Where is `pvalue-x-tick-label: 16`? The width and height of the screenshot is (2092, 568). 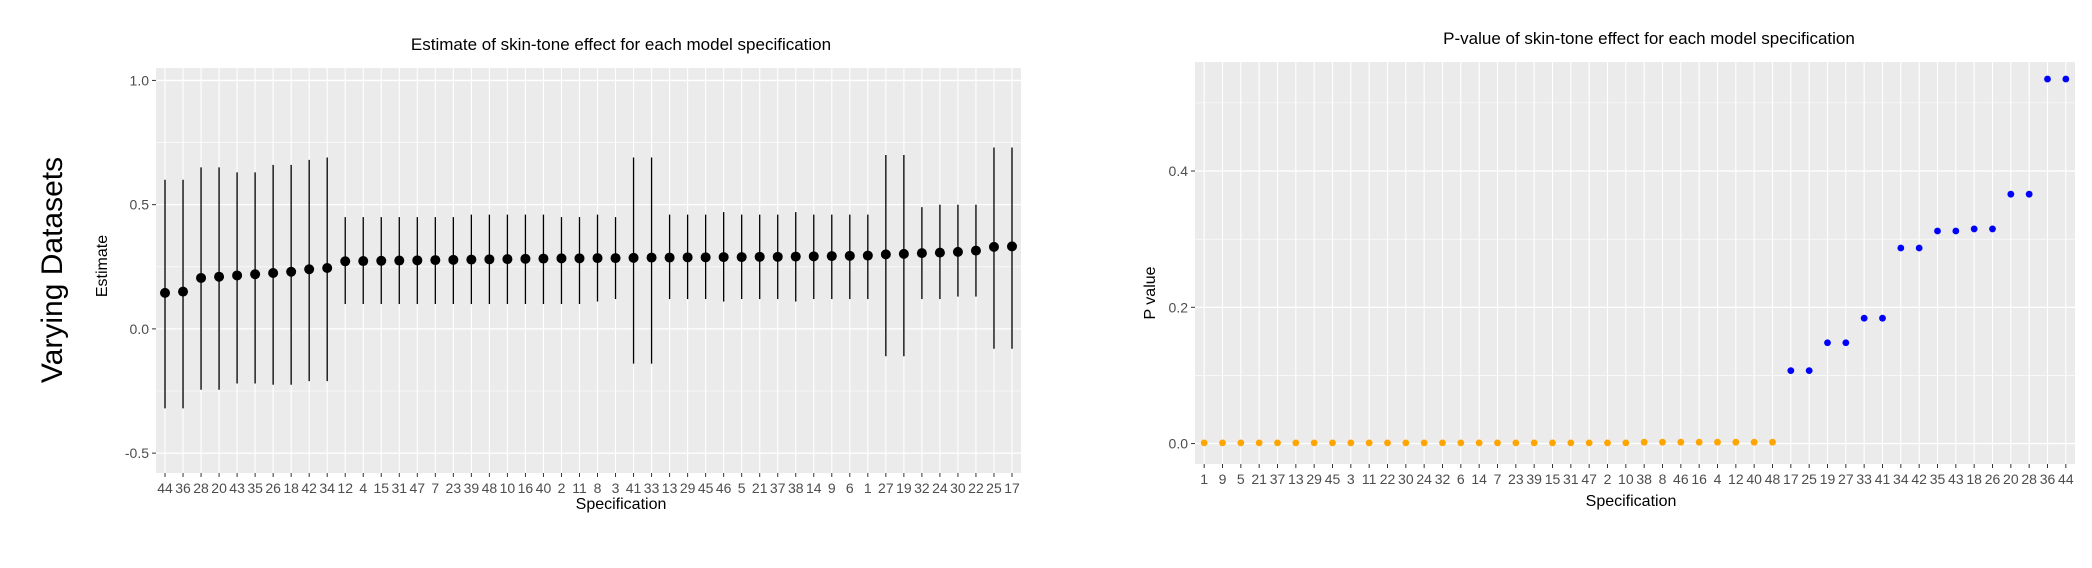
pvalue-x-tick-label: 16 is located at coordinates (1699, 479).